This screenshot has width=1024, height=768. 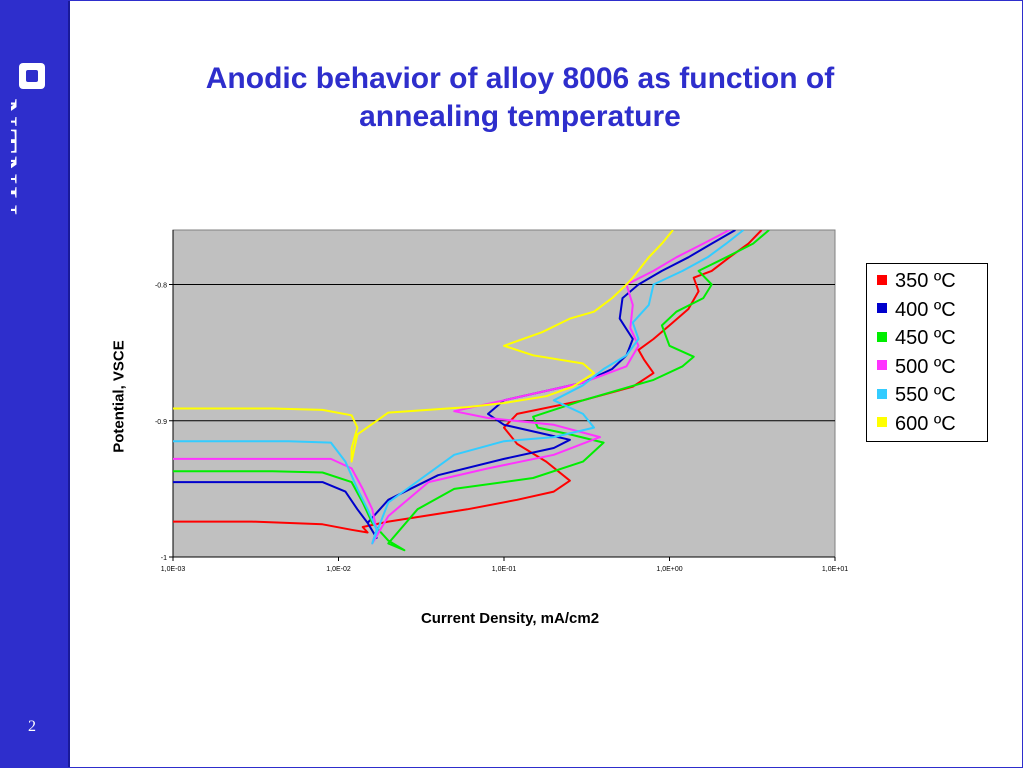 I want to click on y-tick-label: -1, so click(x=164, y=558).